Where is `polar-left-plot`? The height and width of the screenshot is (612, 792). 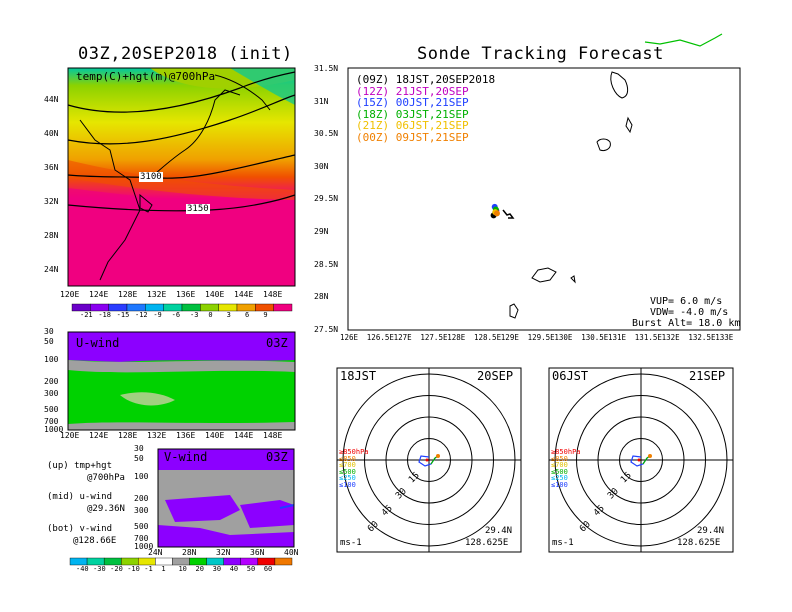
polar-left-plot is located at coordinates (429, 460).